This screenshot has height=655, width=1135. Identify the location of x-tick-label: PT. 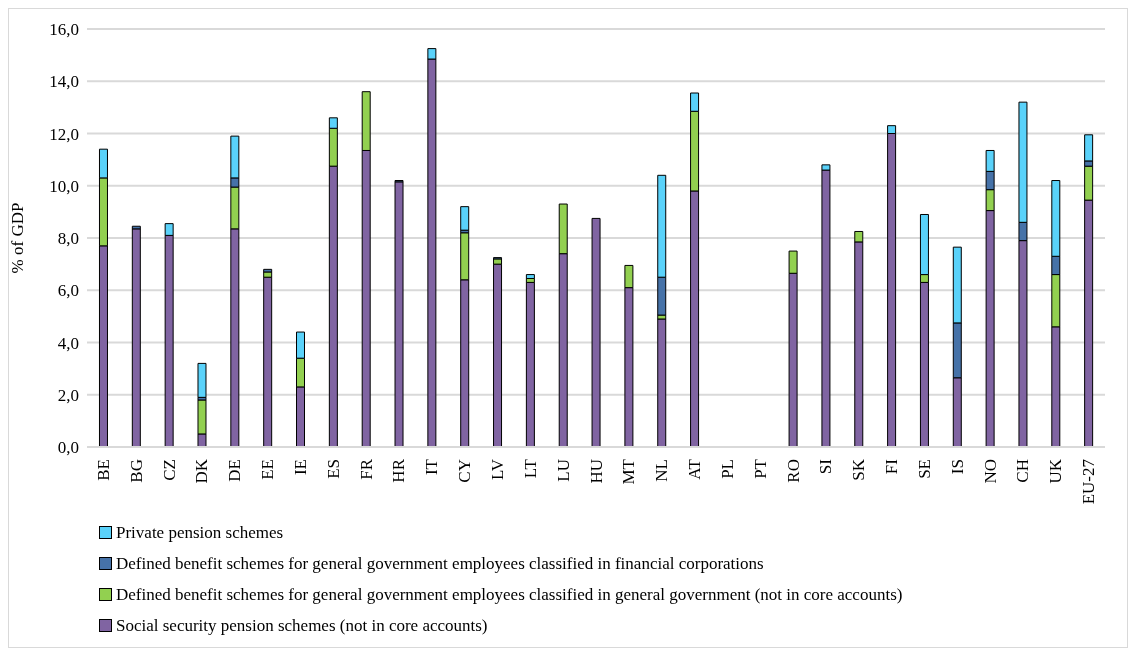
(760, 468).